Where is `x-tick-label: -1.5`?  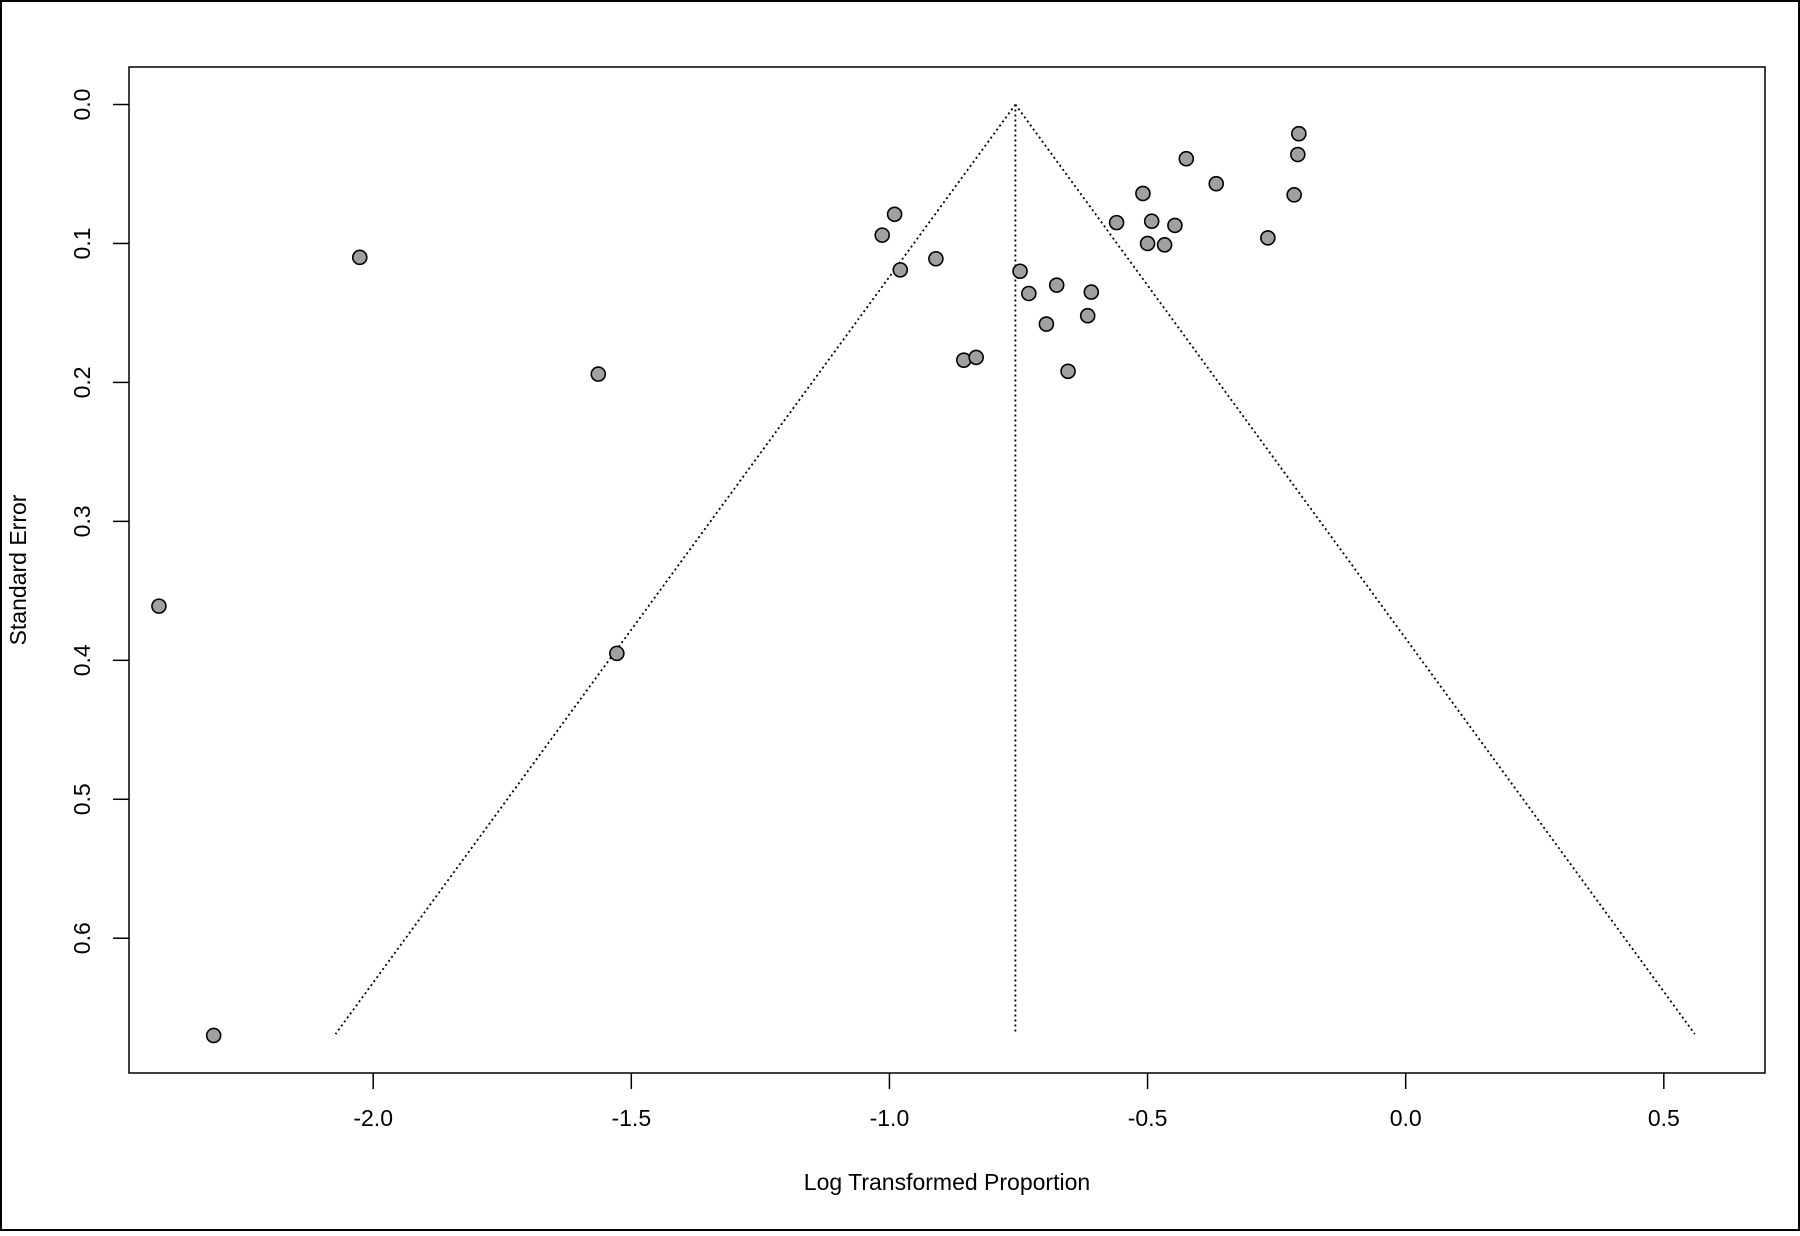 x-tick-label: -1.5 is located at coordinates (631, 1118).